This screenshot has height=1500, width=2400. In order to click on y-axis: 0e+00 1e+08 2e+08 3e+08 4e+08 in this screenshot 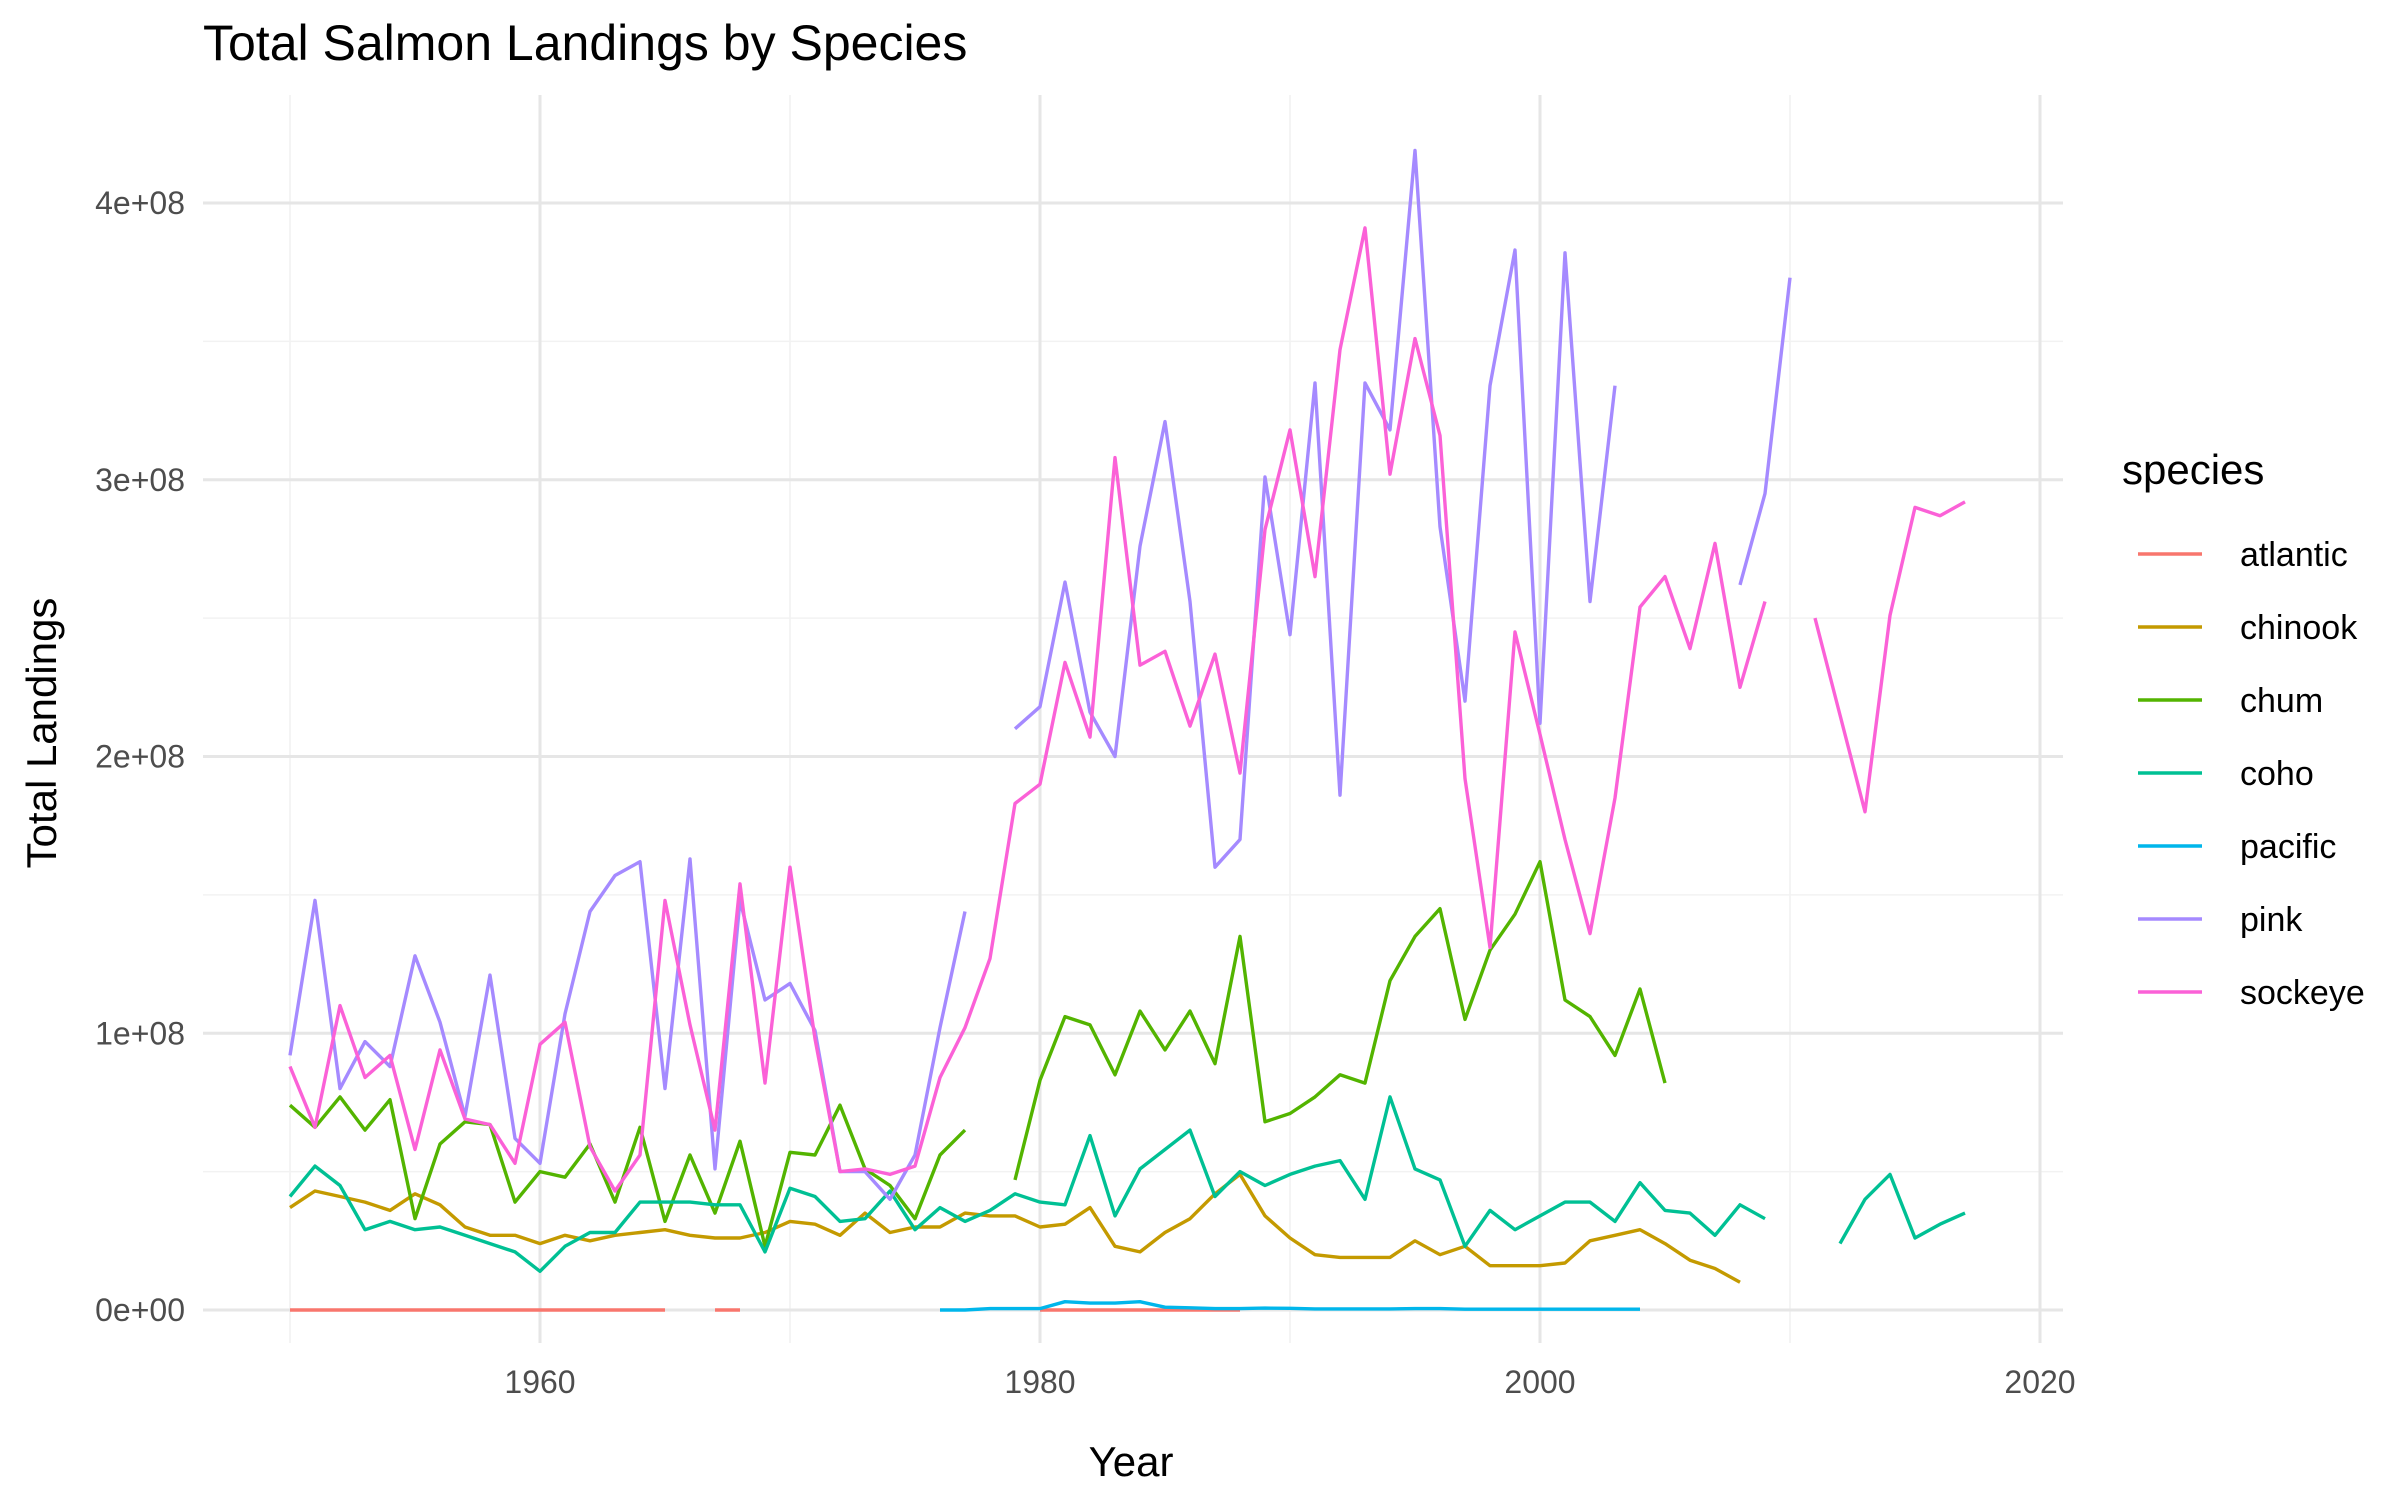, I will do `click(140, 756)`.